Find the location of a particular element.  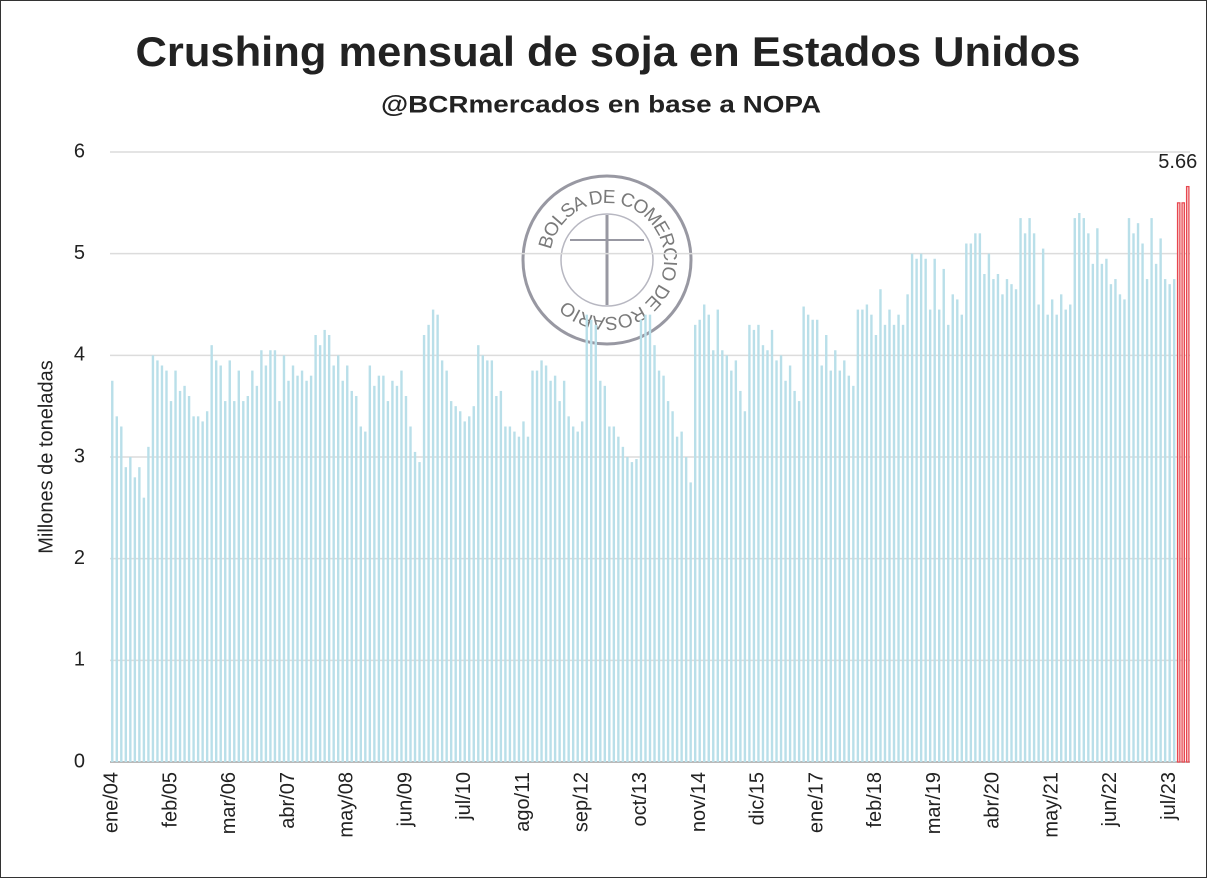

x-tick-label: jun/09 is located at coordinates (405, 800).